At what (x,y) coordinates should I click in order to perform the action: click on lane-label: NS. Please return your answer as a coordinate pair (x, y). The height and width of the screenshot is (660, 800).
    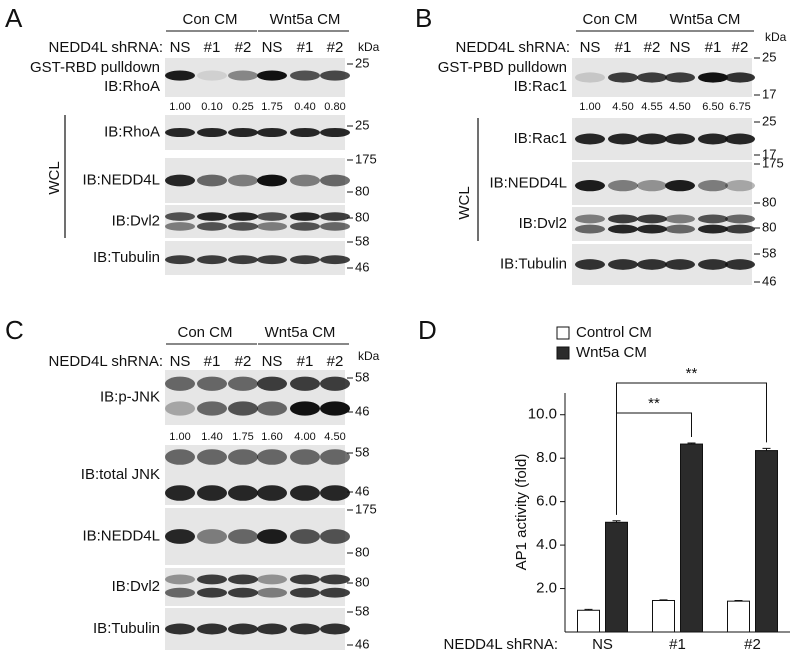
    Looking at the image, I should click on (180, 47).